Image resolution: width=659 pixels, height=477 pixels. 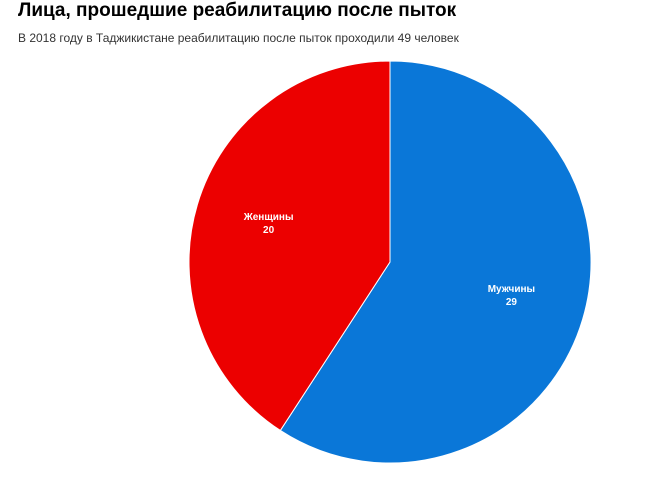 What do you see at coordinates (511, 289) in the screenshot?
I see `slice-label: Мужчины` at bounding box center [511, 289].